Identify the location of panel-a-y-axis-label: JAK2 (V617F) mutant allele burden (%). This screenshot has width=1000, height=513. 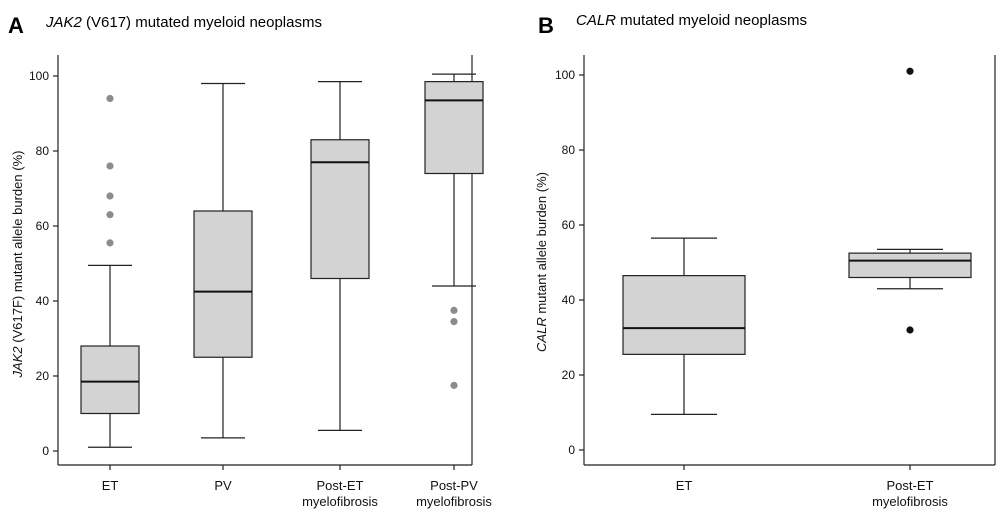
(17, 265).